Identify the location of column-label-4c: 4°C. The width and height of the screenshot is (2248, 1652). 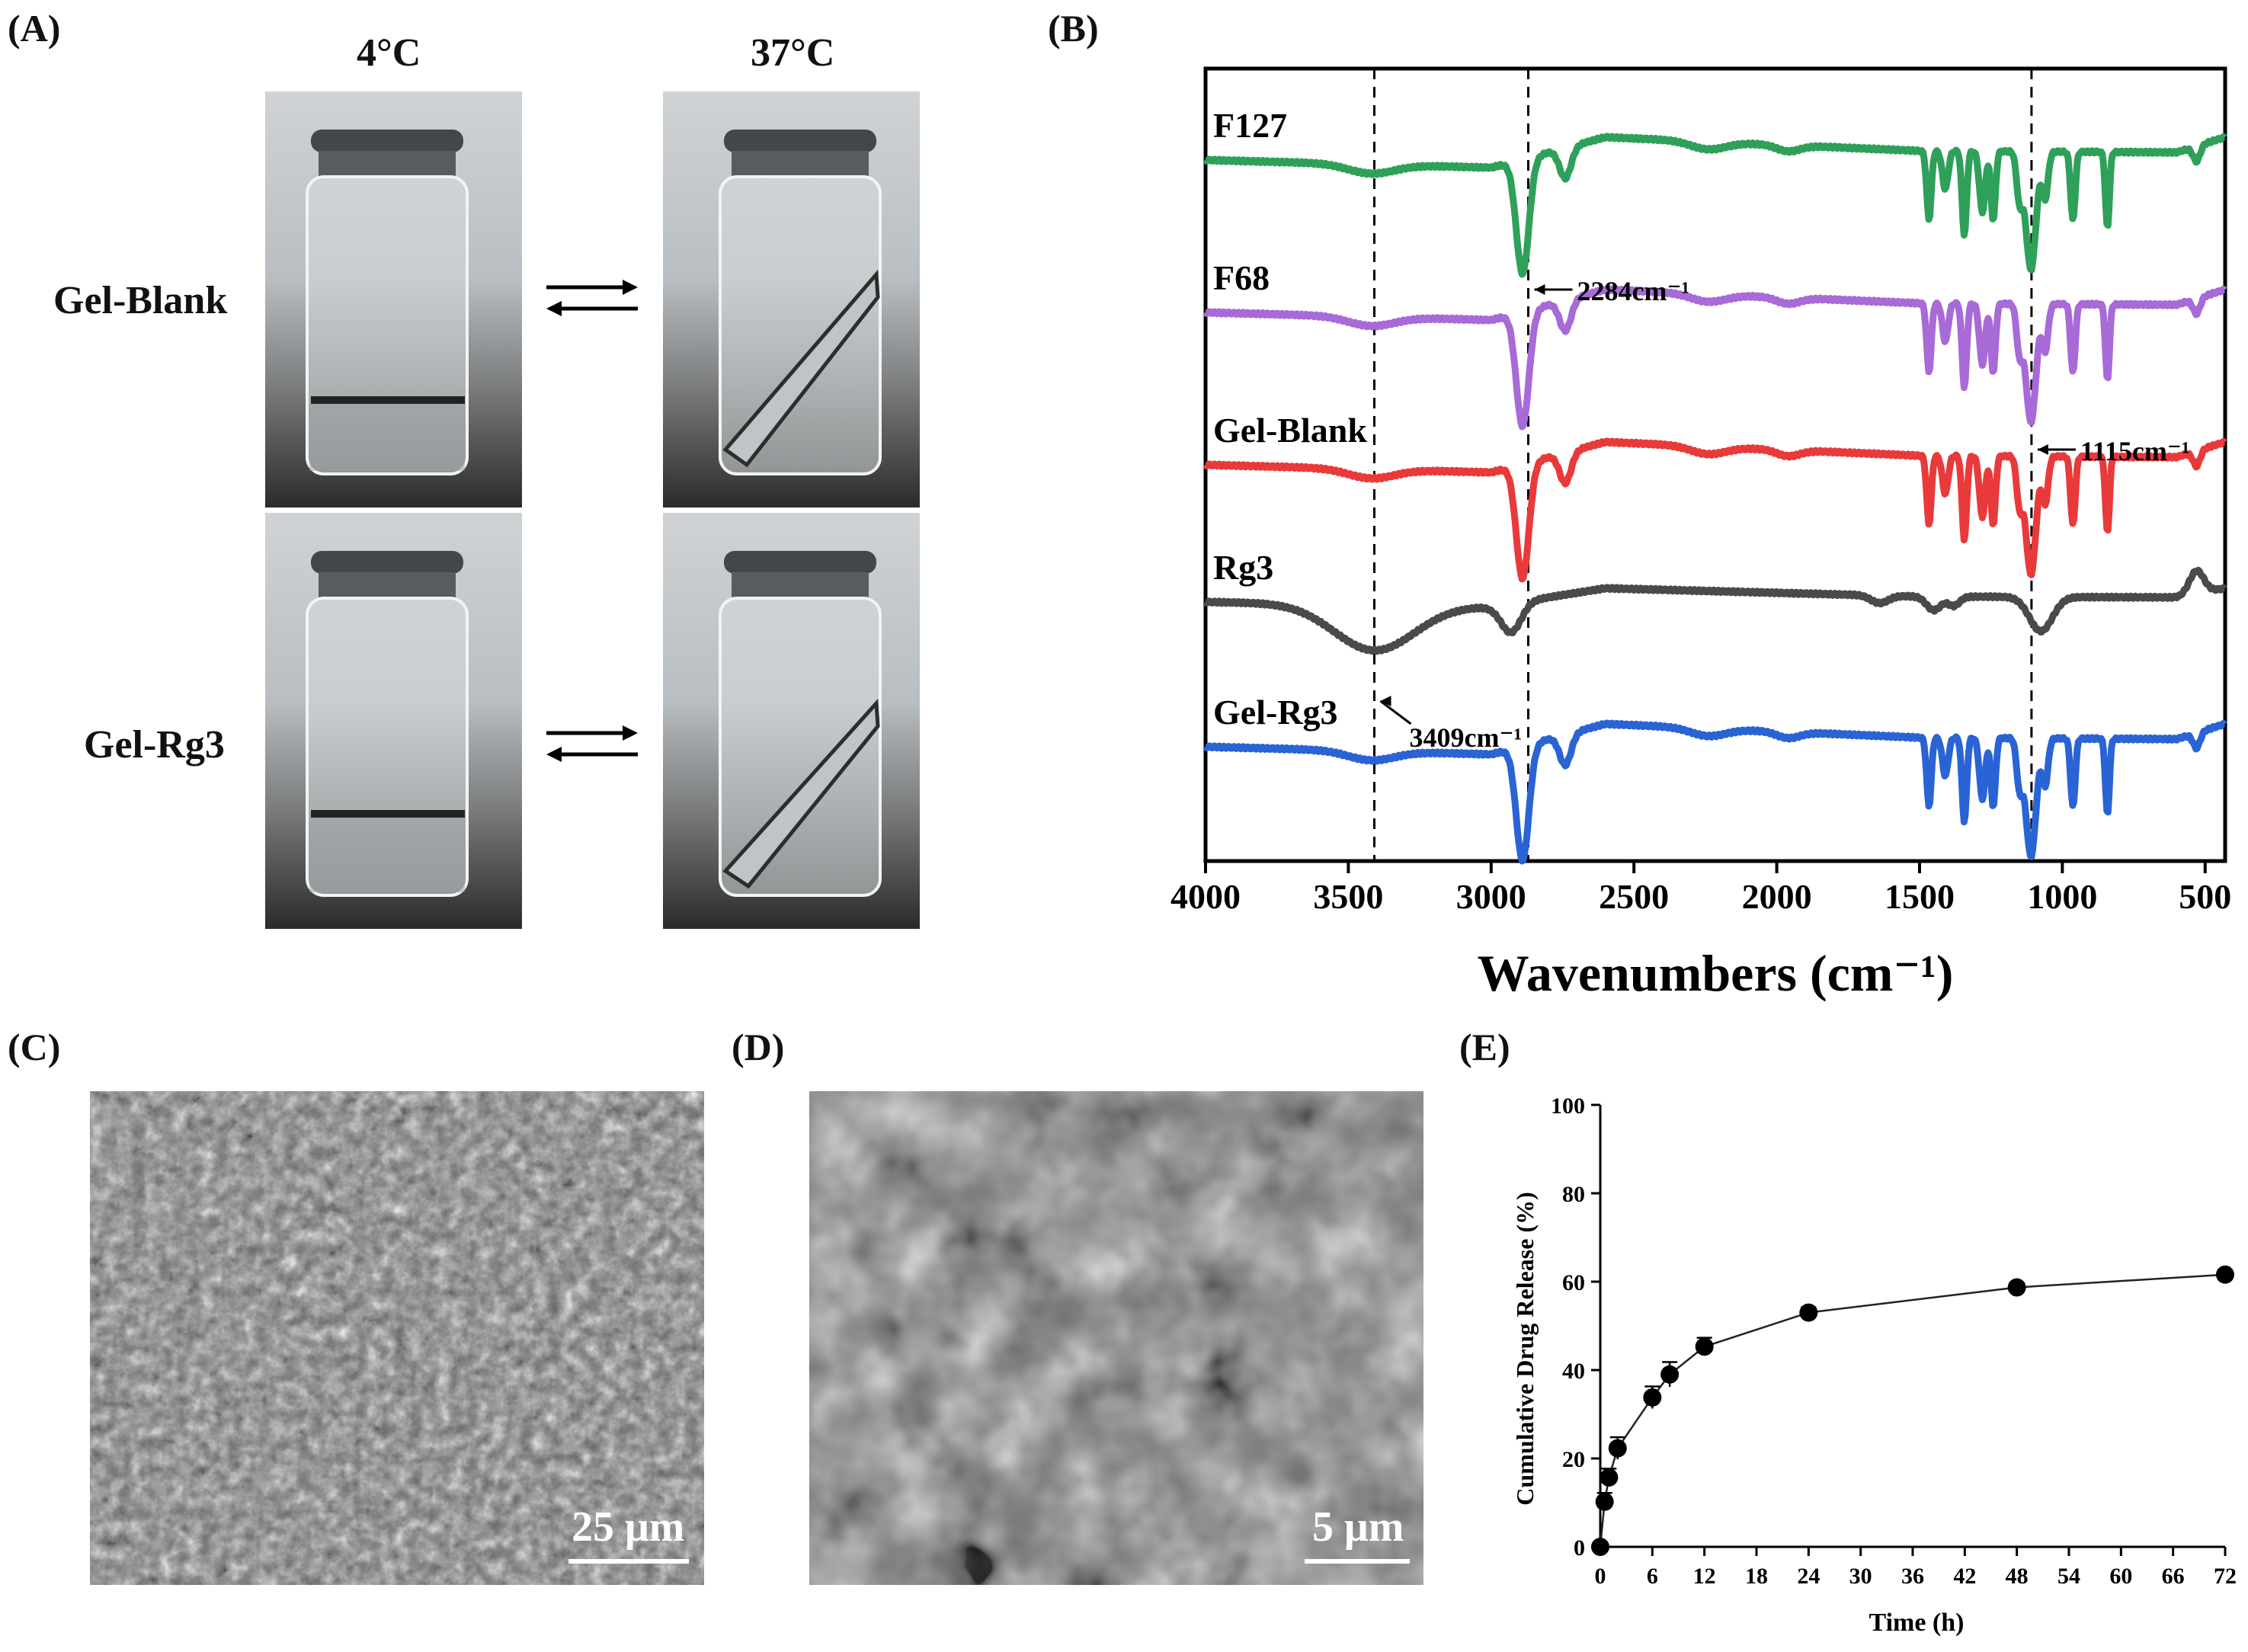
(389, 53).